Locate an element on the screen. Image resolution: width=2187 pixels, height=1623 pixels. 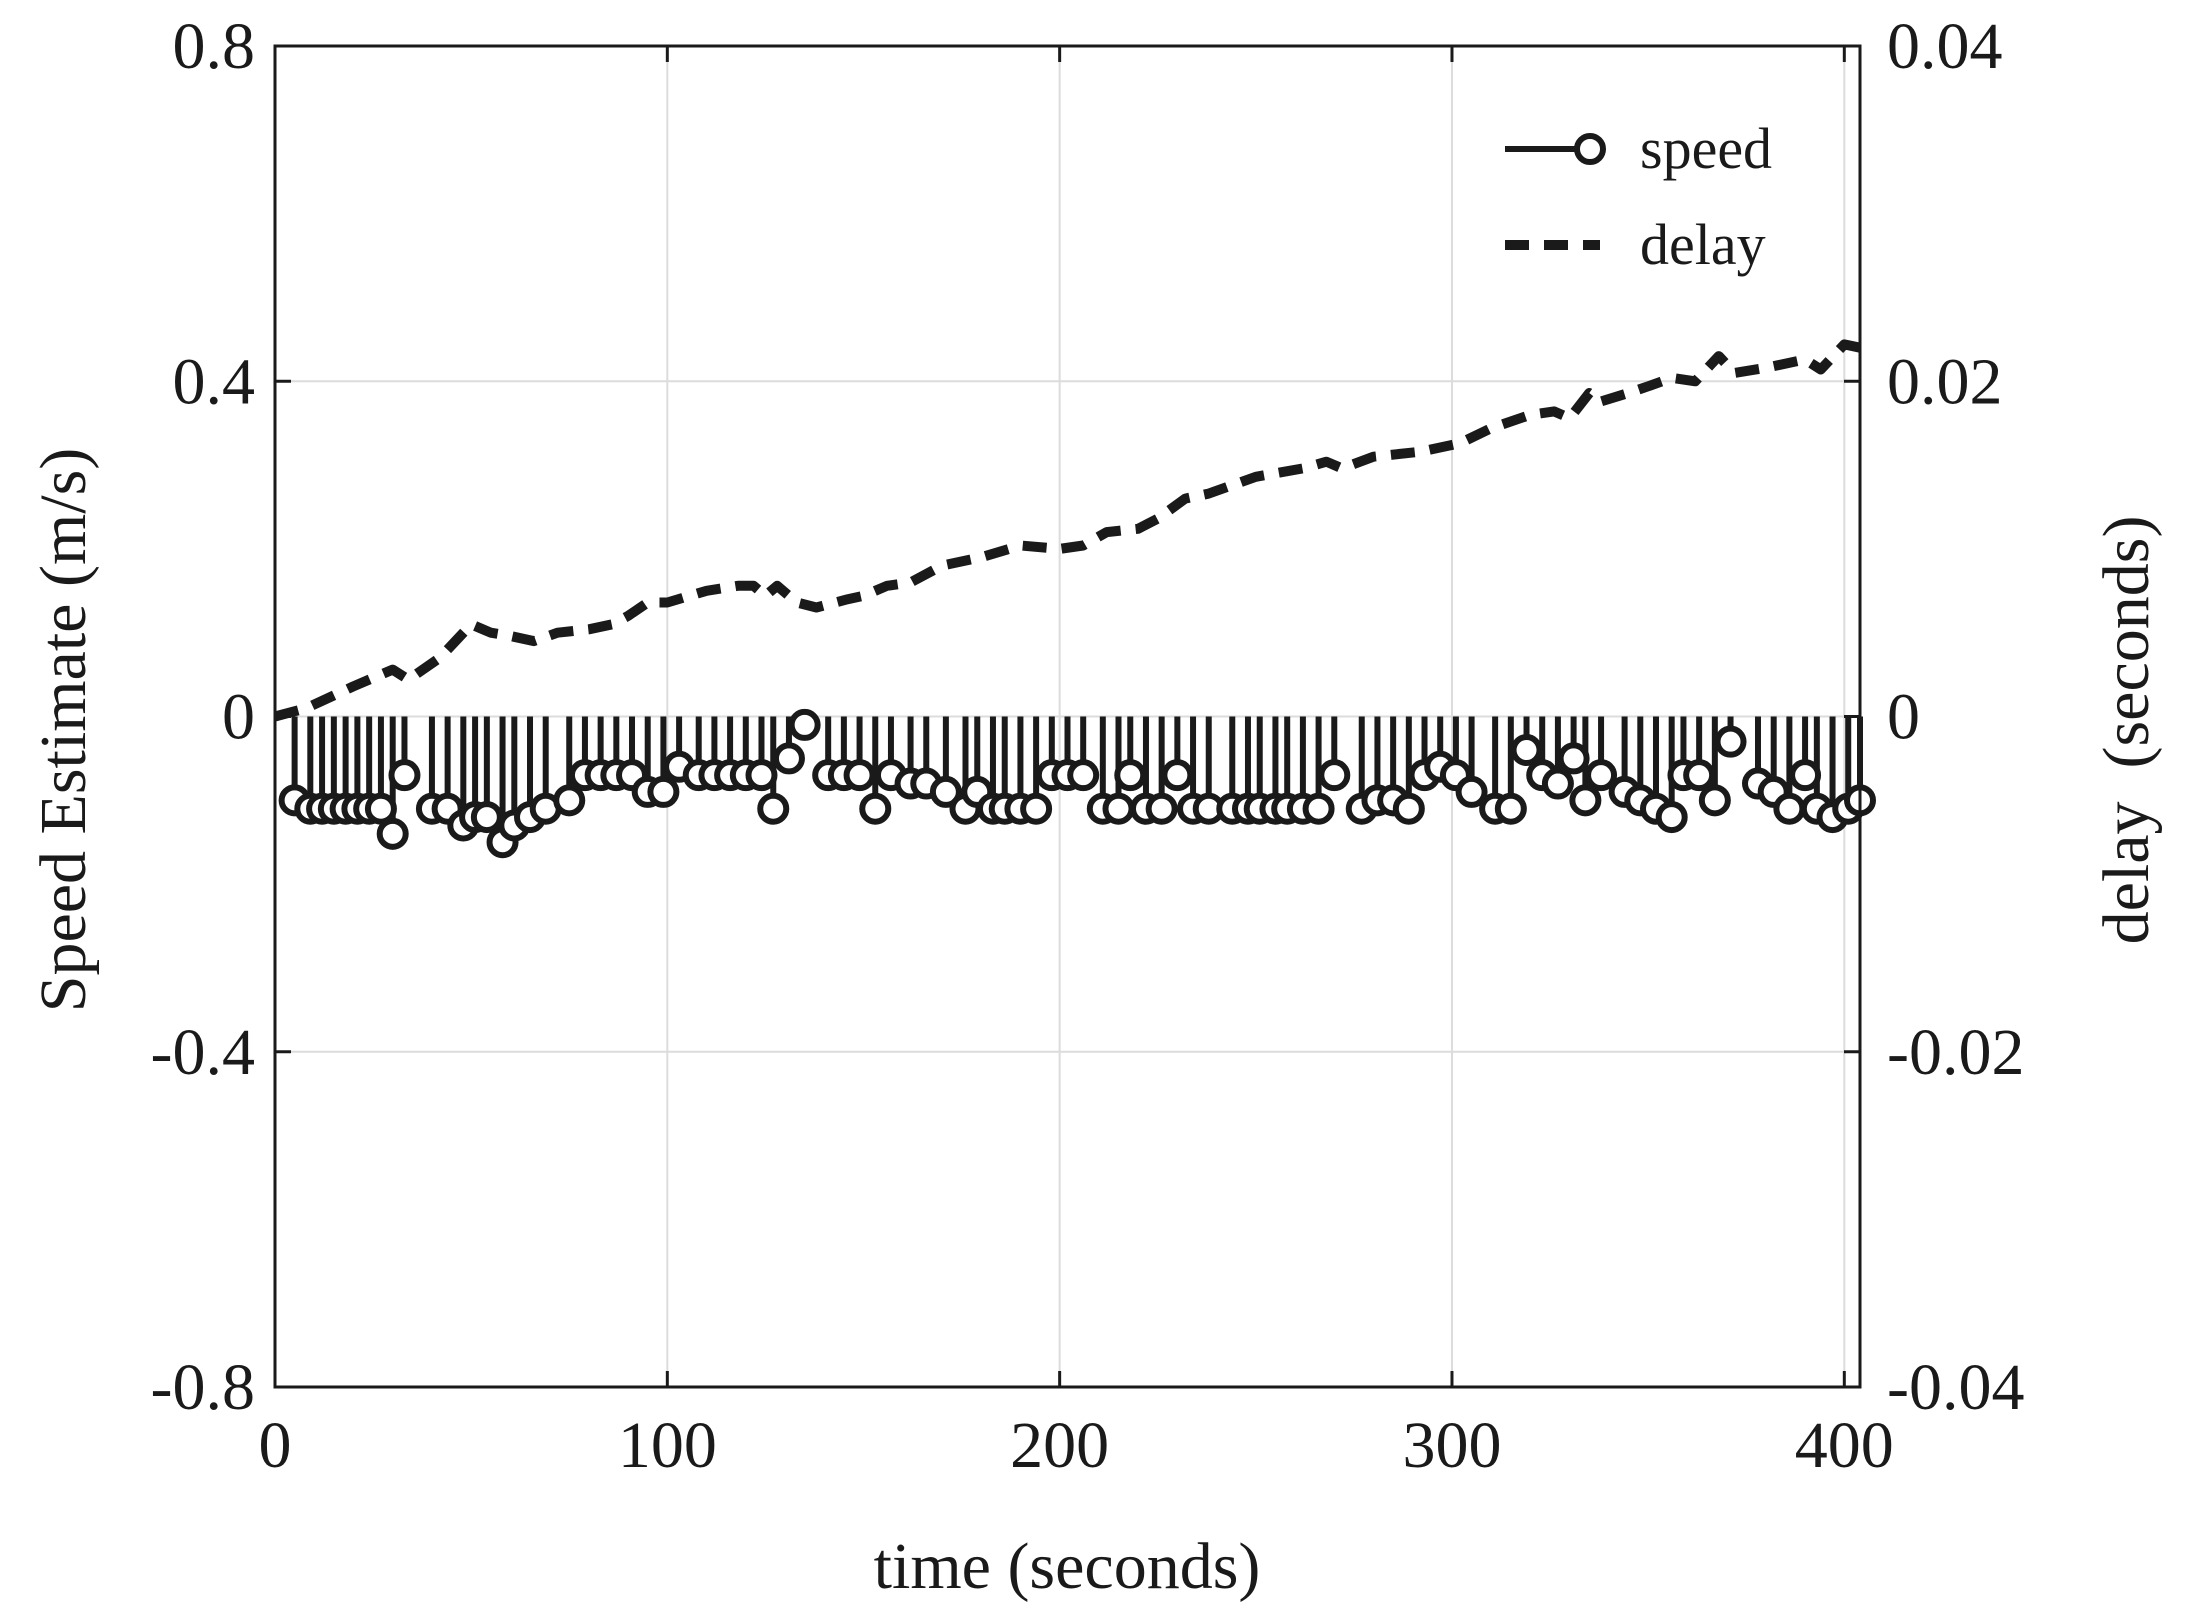
y-tick-label-right: 0 is located at coordinates (1903, 717).